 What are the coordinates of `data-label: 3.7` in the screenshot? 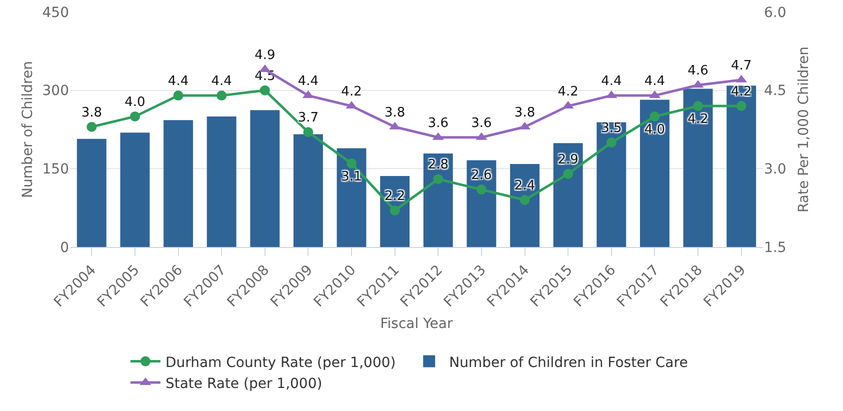 It's located at (308, 118).